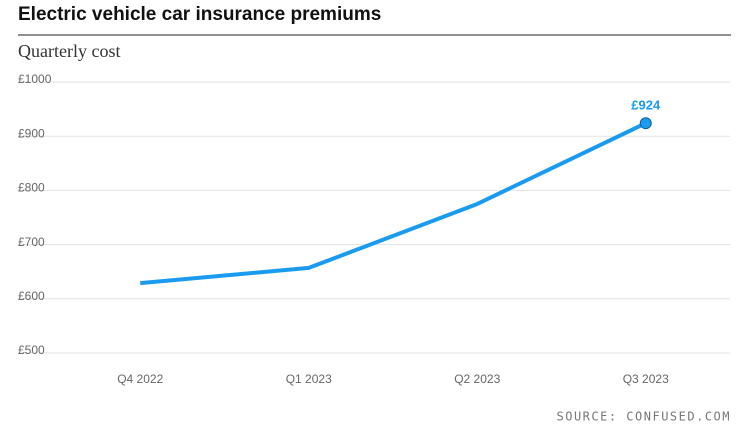 This screenshot has height=434, width=752. Describe the element at coordinates (31, 188) in the screenshot. I see `y-tick-label: £800` at that location.